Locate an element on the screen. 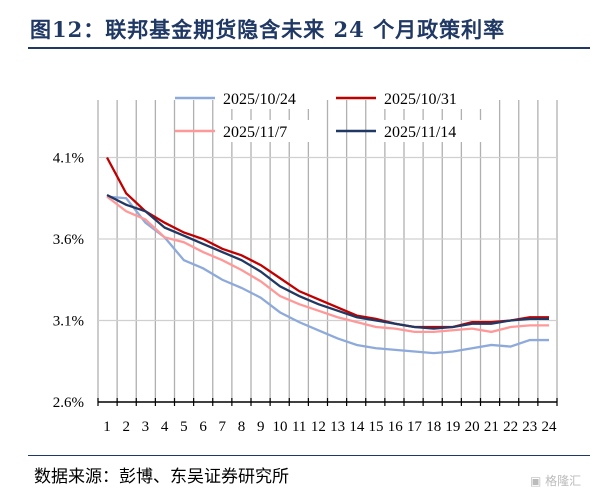  x-tick-label: 12 is located at coordinates (318, 427).